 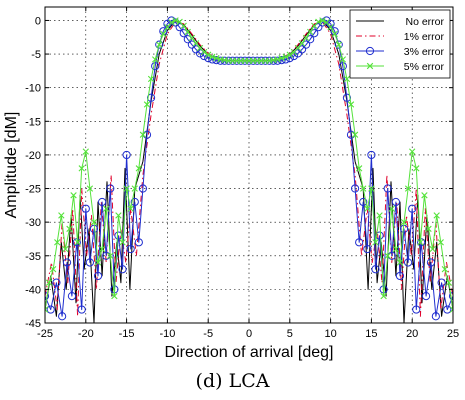 I want to click on legend-marker-x, so click(x=370, y=66).